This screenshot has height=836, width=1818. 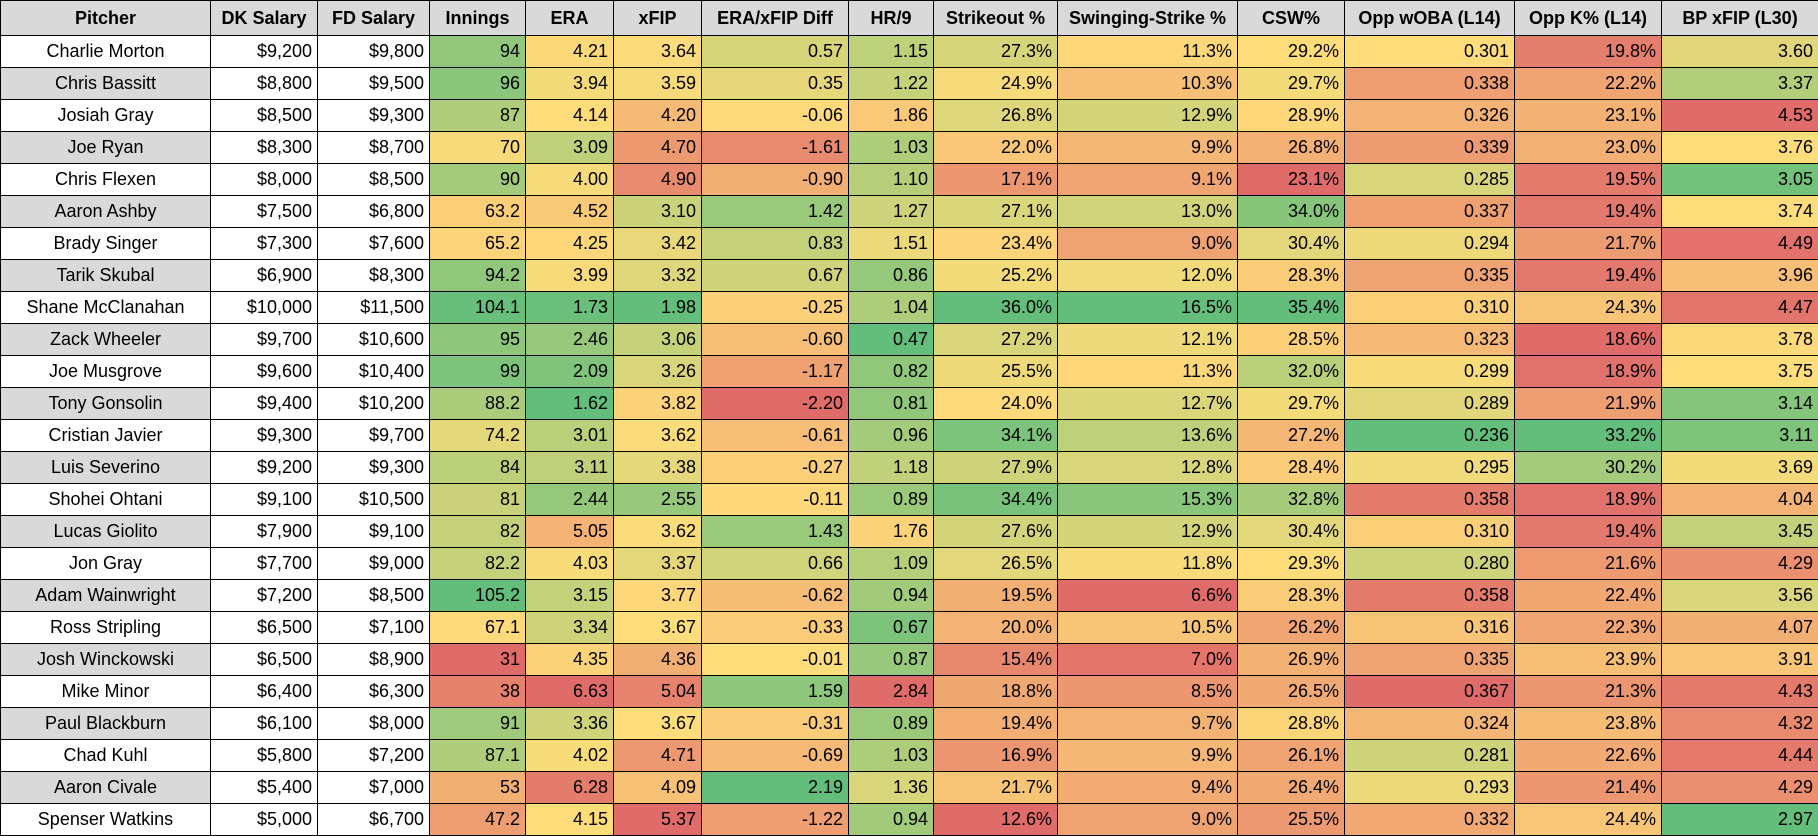 I want to click on stat-cell: $6,900, so click(x=264, y=276).